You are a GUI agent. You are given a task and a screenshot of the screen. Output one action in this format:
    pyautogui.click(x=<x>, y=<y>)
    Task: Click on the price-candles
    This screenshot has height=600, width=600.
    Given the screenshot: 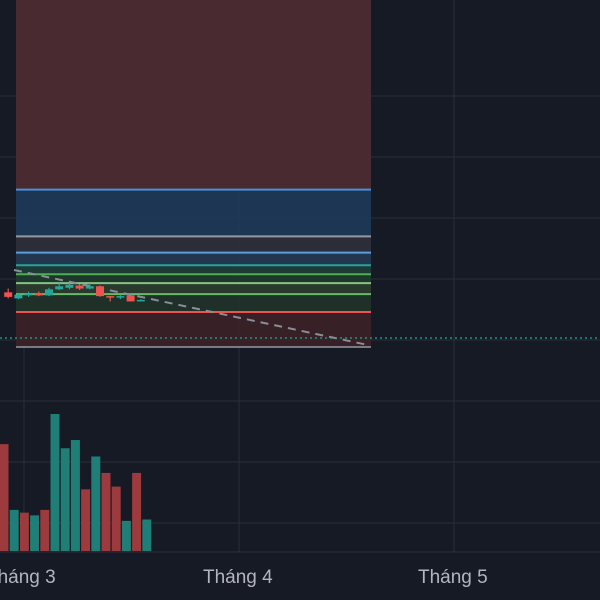 What is the action you would take?
    pyautogui.click(x=74, y=292)
    